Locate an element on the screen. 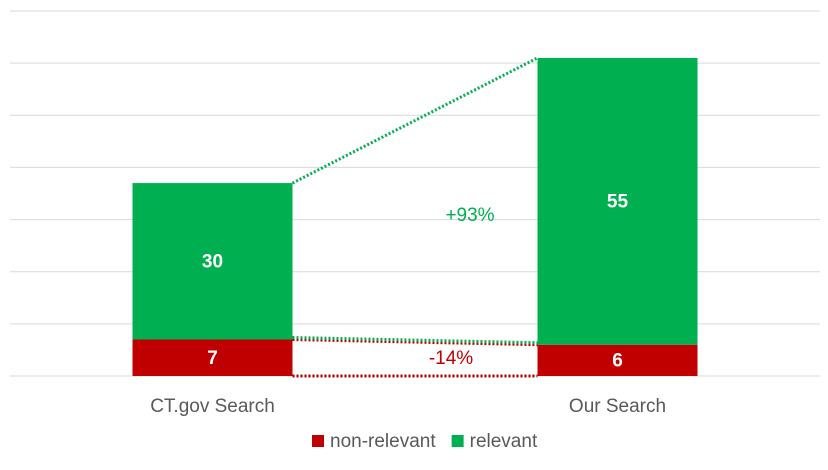 The image size is (828, 470). data-label: 55 is located at coordinates (618, 201).